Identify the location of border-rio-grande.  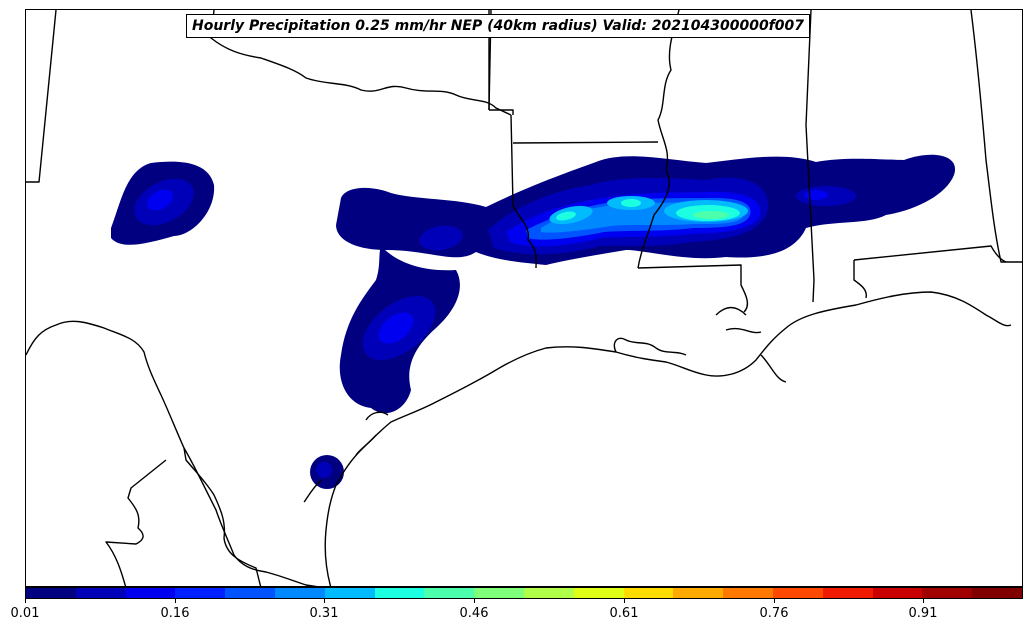
(172, 453).